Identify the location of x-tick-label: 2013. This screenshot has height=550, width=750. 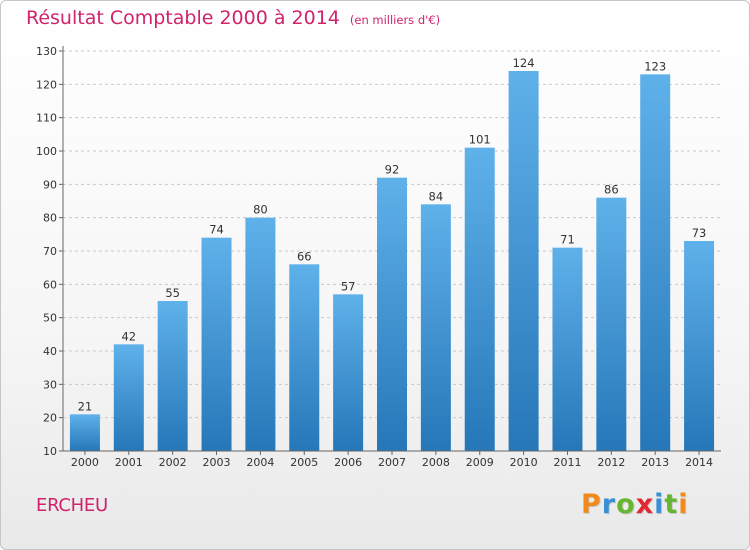
(655, 462).